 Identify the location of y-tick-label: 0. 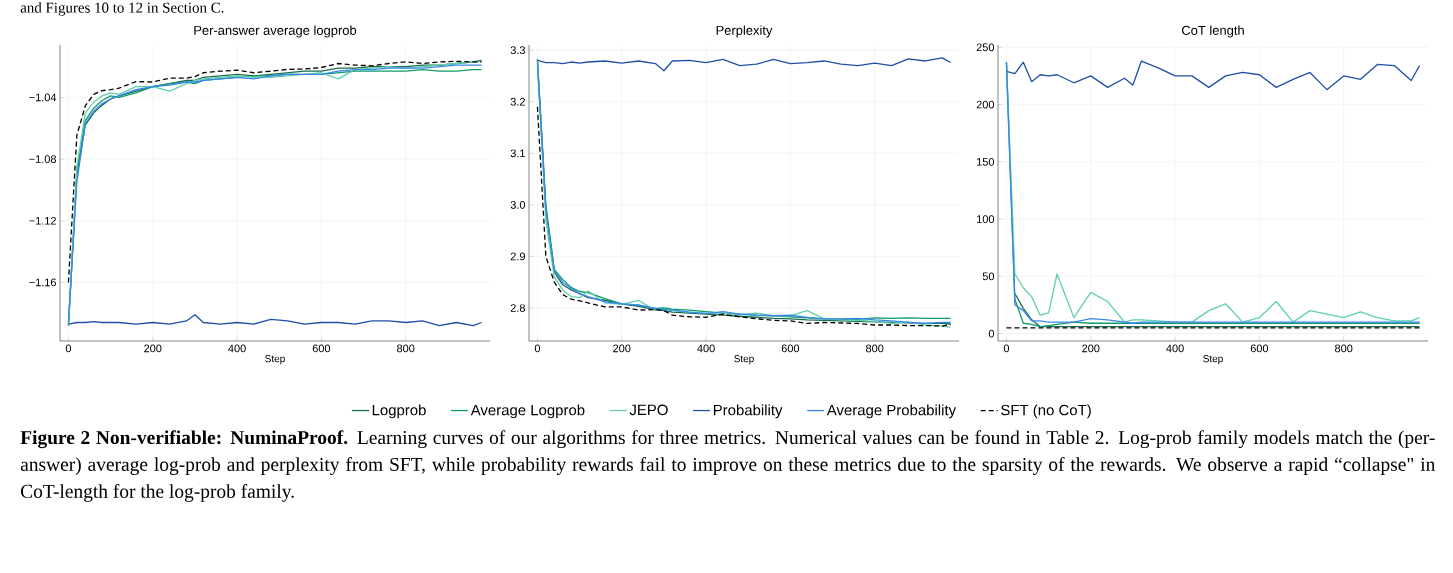
(991, 333).